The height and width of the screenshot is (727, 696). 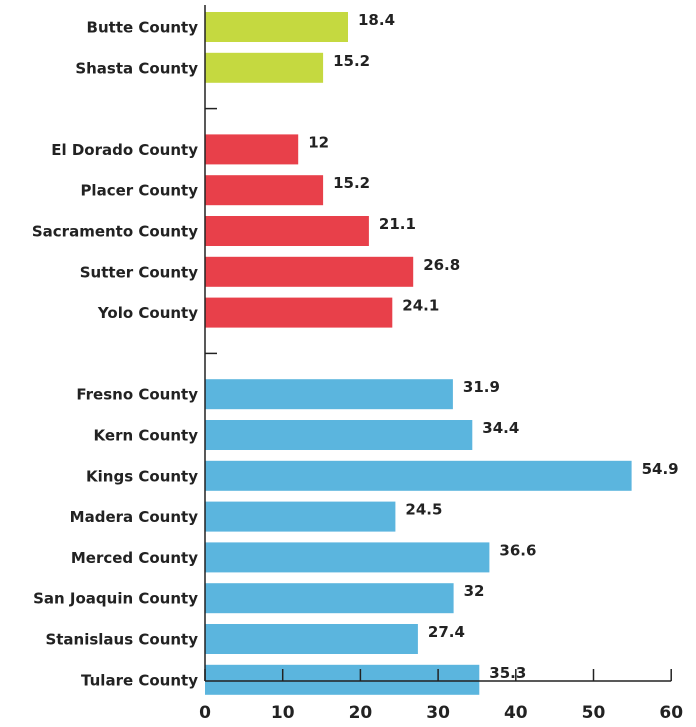 What do you see at coordinates (517, 550) in the screenshot?
I see `value-label-merced-county: 36.6` at bounding box center [517, 550].